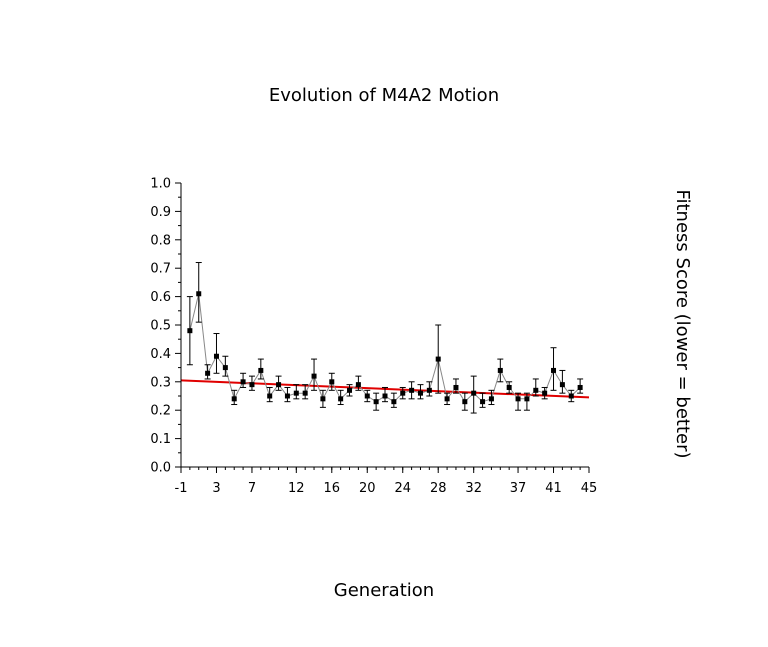 The height and width of the screenshot is (647, 768). What do you see at coordinates (553, 488) in the screenshot?
I see `x-tick-label: 41` at bounding box center [553, 488].